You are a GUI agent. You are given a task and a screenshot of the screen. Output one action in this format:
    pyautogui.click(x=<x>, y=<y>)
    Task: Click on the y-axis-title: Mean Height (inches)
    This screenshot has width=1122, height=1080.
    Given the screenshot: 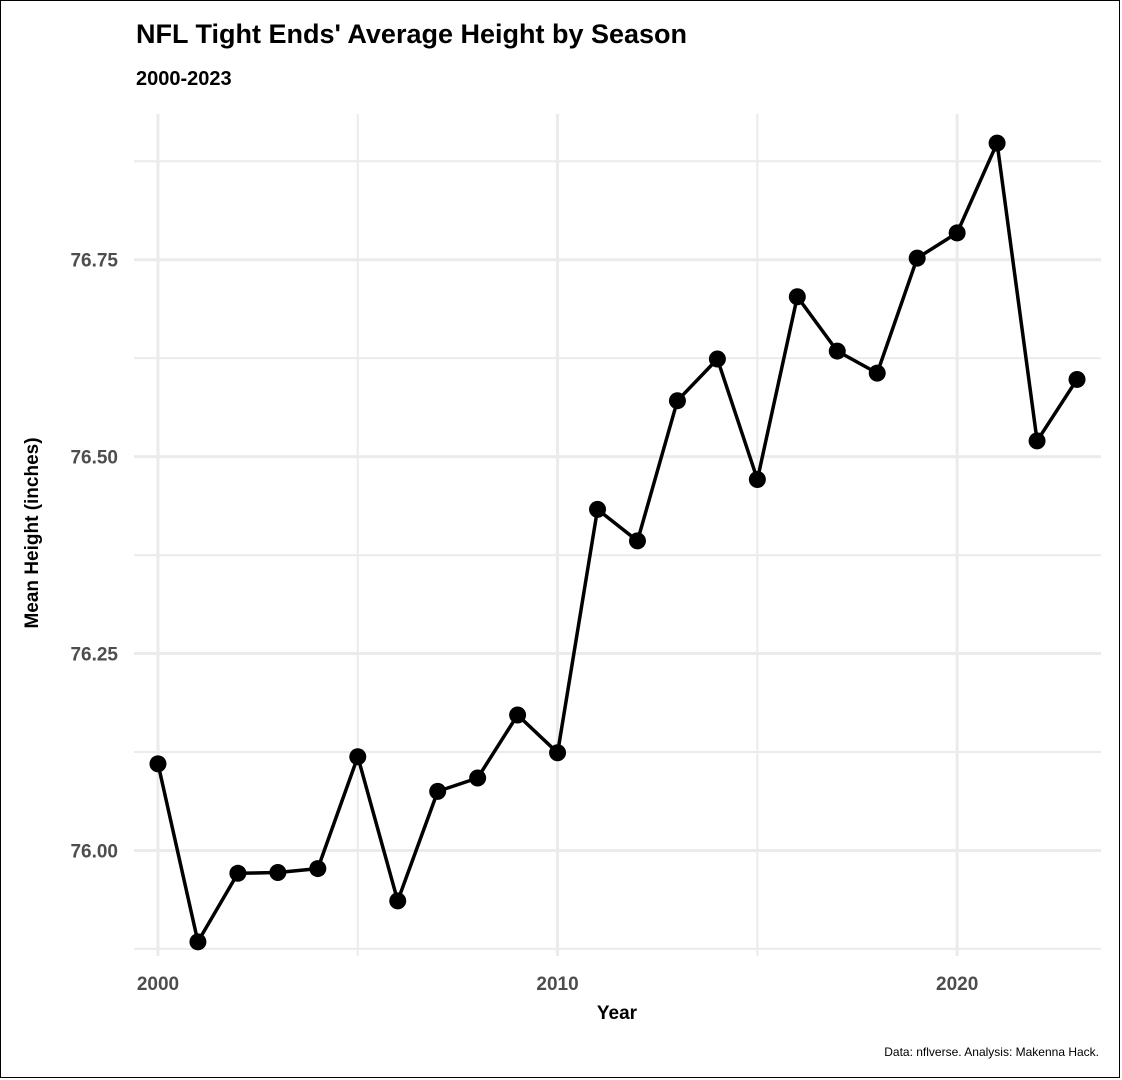 What is the action you would take?
    pyautogui.click(x=32, y=532)
    